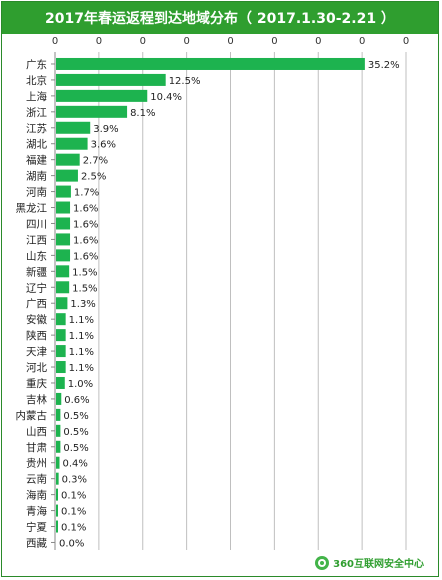  What do you see at coordinates (36, 271) in the screenshot?
I see `category-label: 新疆` at bounding box center [36, 271].